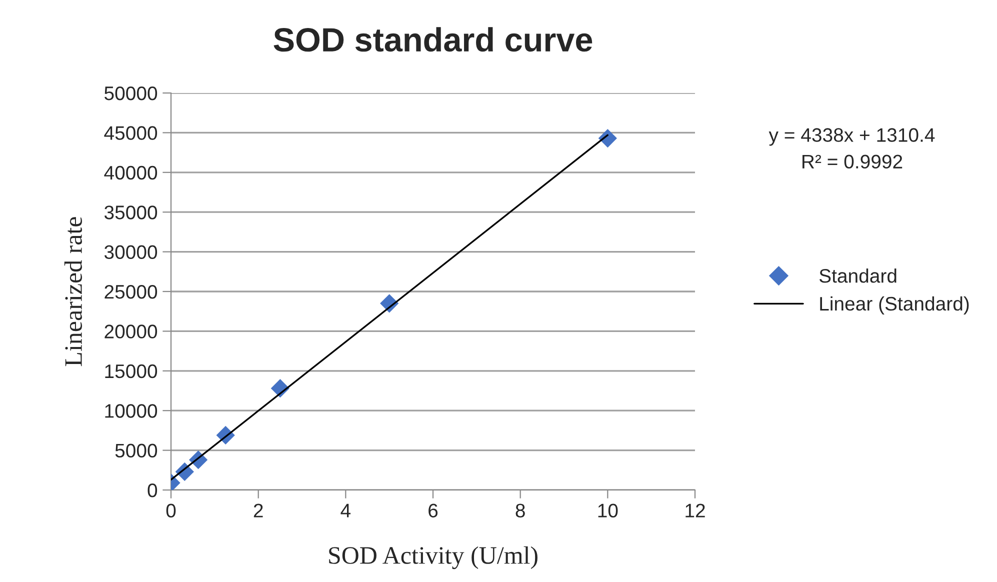 This screenshot has width=997, height=582. I want to click on y-tick-label: 10000, so click(131, 411).